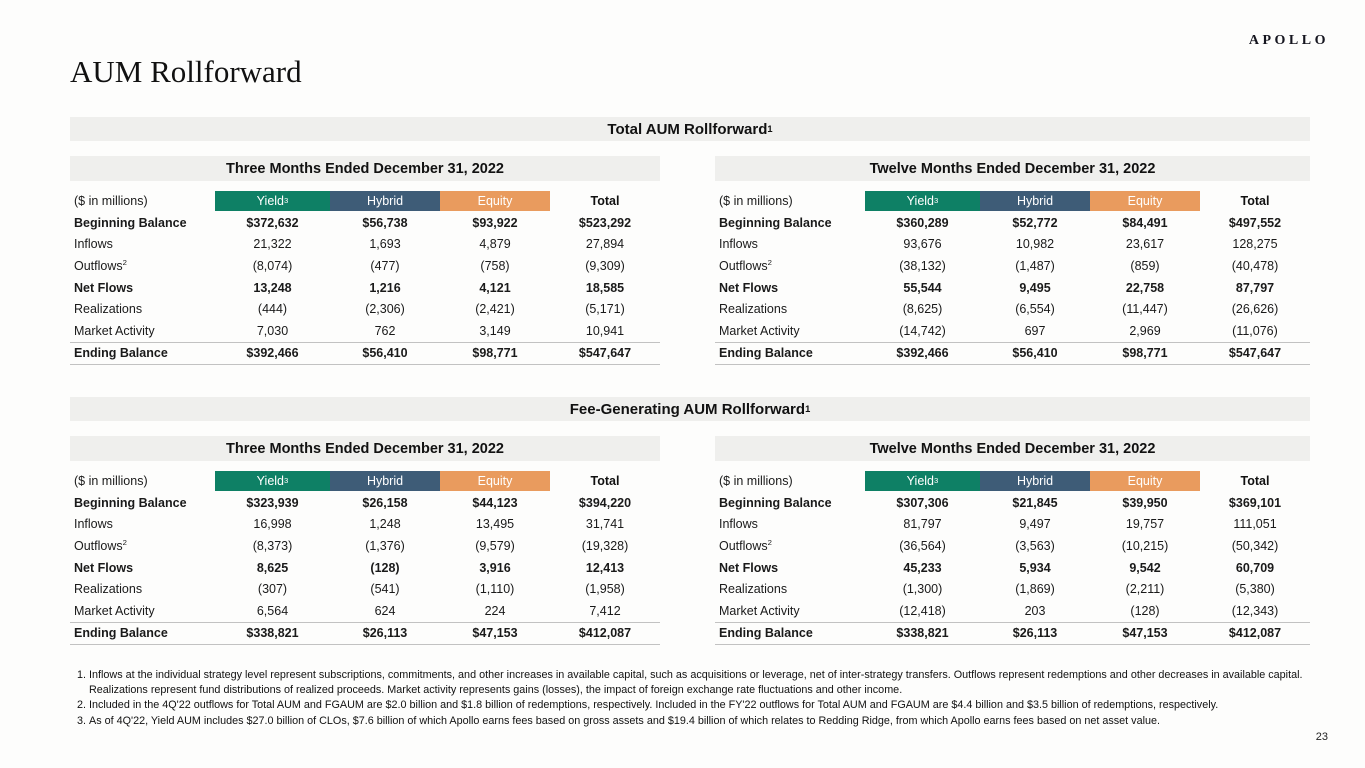  What do you see at coordinates (605, 287) in the screenshot?
I see `cell-value: 18,585` at bounding box center [605, 287].